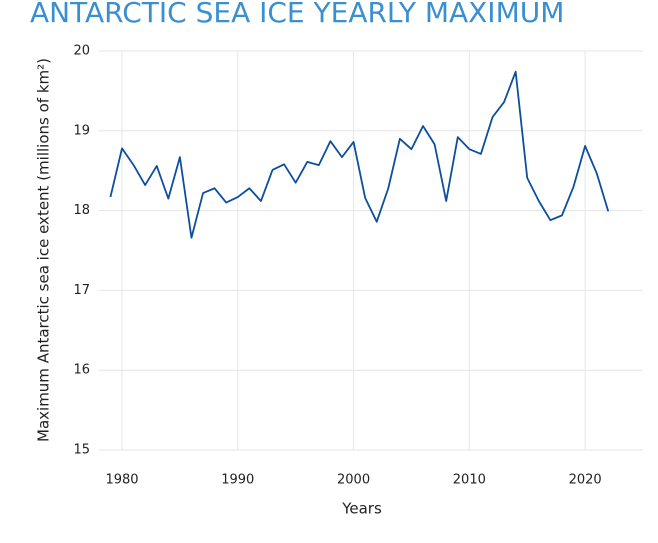 The width and height of the screenshot is (658, 543). Describe the element at coordinates (353, 480) in the screenshot. I see `x-tick-label: 2000` at that location.